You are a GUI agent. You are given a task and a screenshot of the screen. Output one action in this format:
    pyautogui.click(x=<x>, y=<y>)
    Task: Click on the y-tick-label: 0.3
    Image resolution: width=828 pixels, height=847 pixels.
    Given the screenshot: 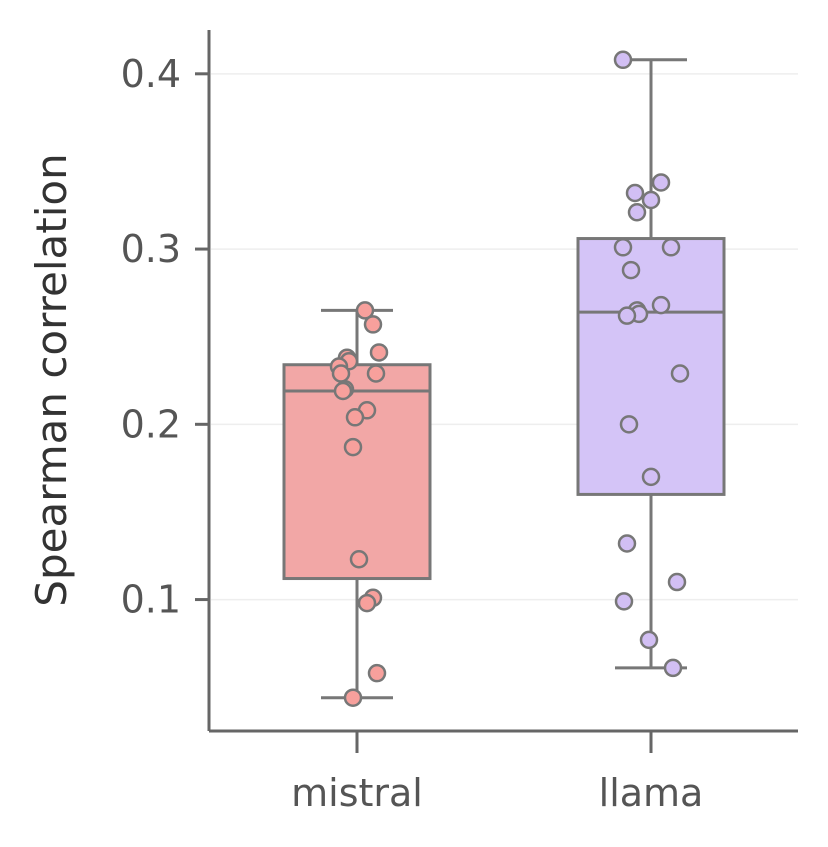 What is the action you would take?
    pyautogui.click(x=151, y=249)
    